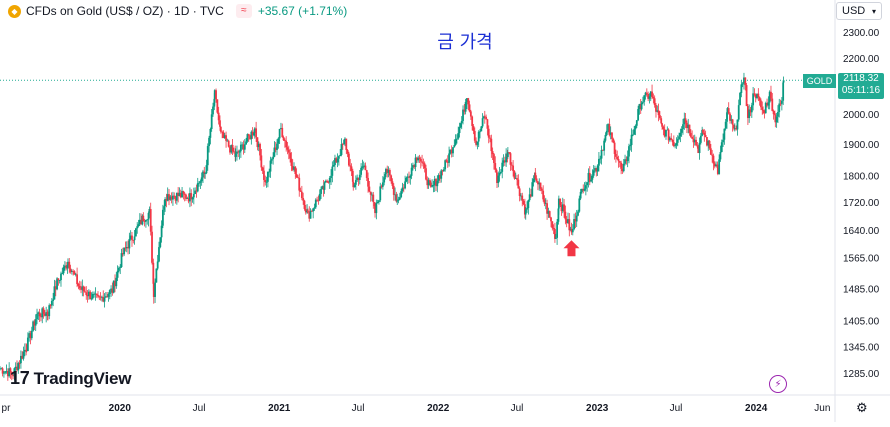  What do you see at coordinates (778, 384) in the screenshot?
I see `lightning-icon: ⚡` at bounding box center [778, 384].